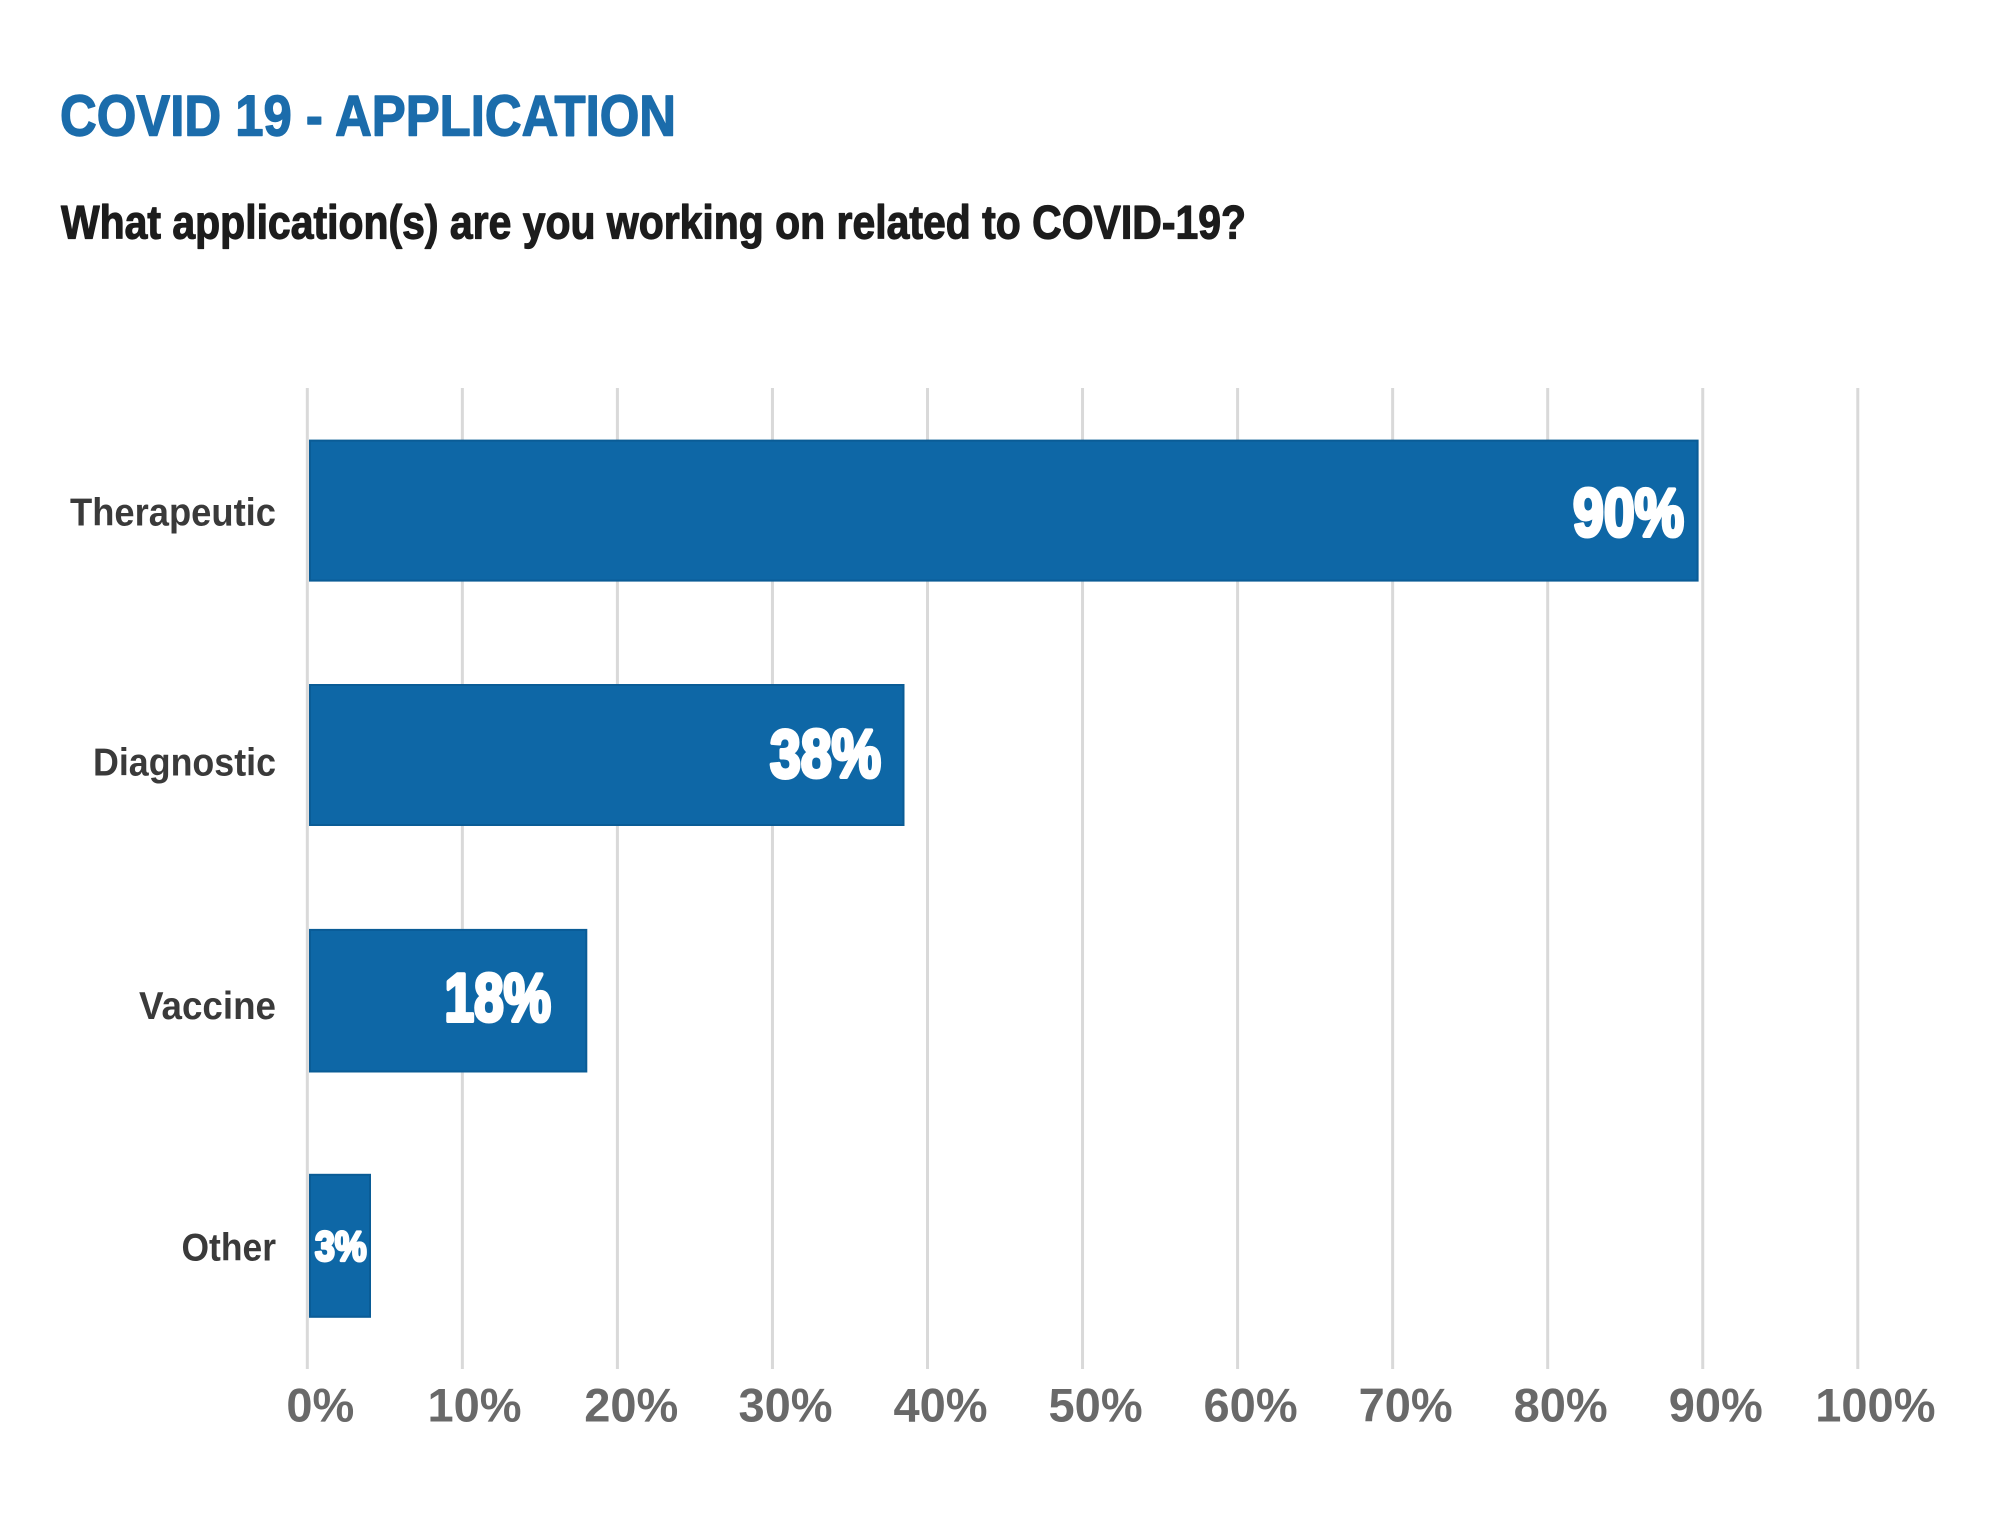 Image resolution: width=2000 pixels, height=1532 pixels. I want to click on svg-text: 20%, so click(631, 1405).